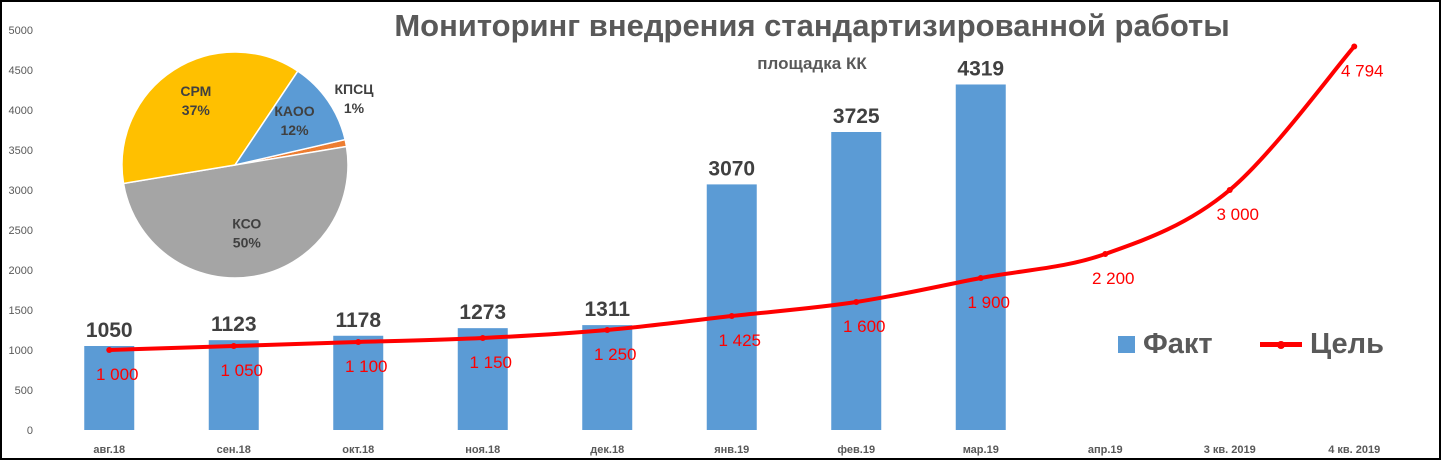 The width and height of the screenshot is (1441, 460). I want to click on chart-subtitle: площадка КК, so click(812, 63).